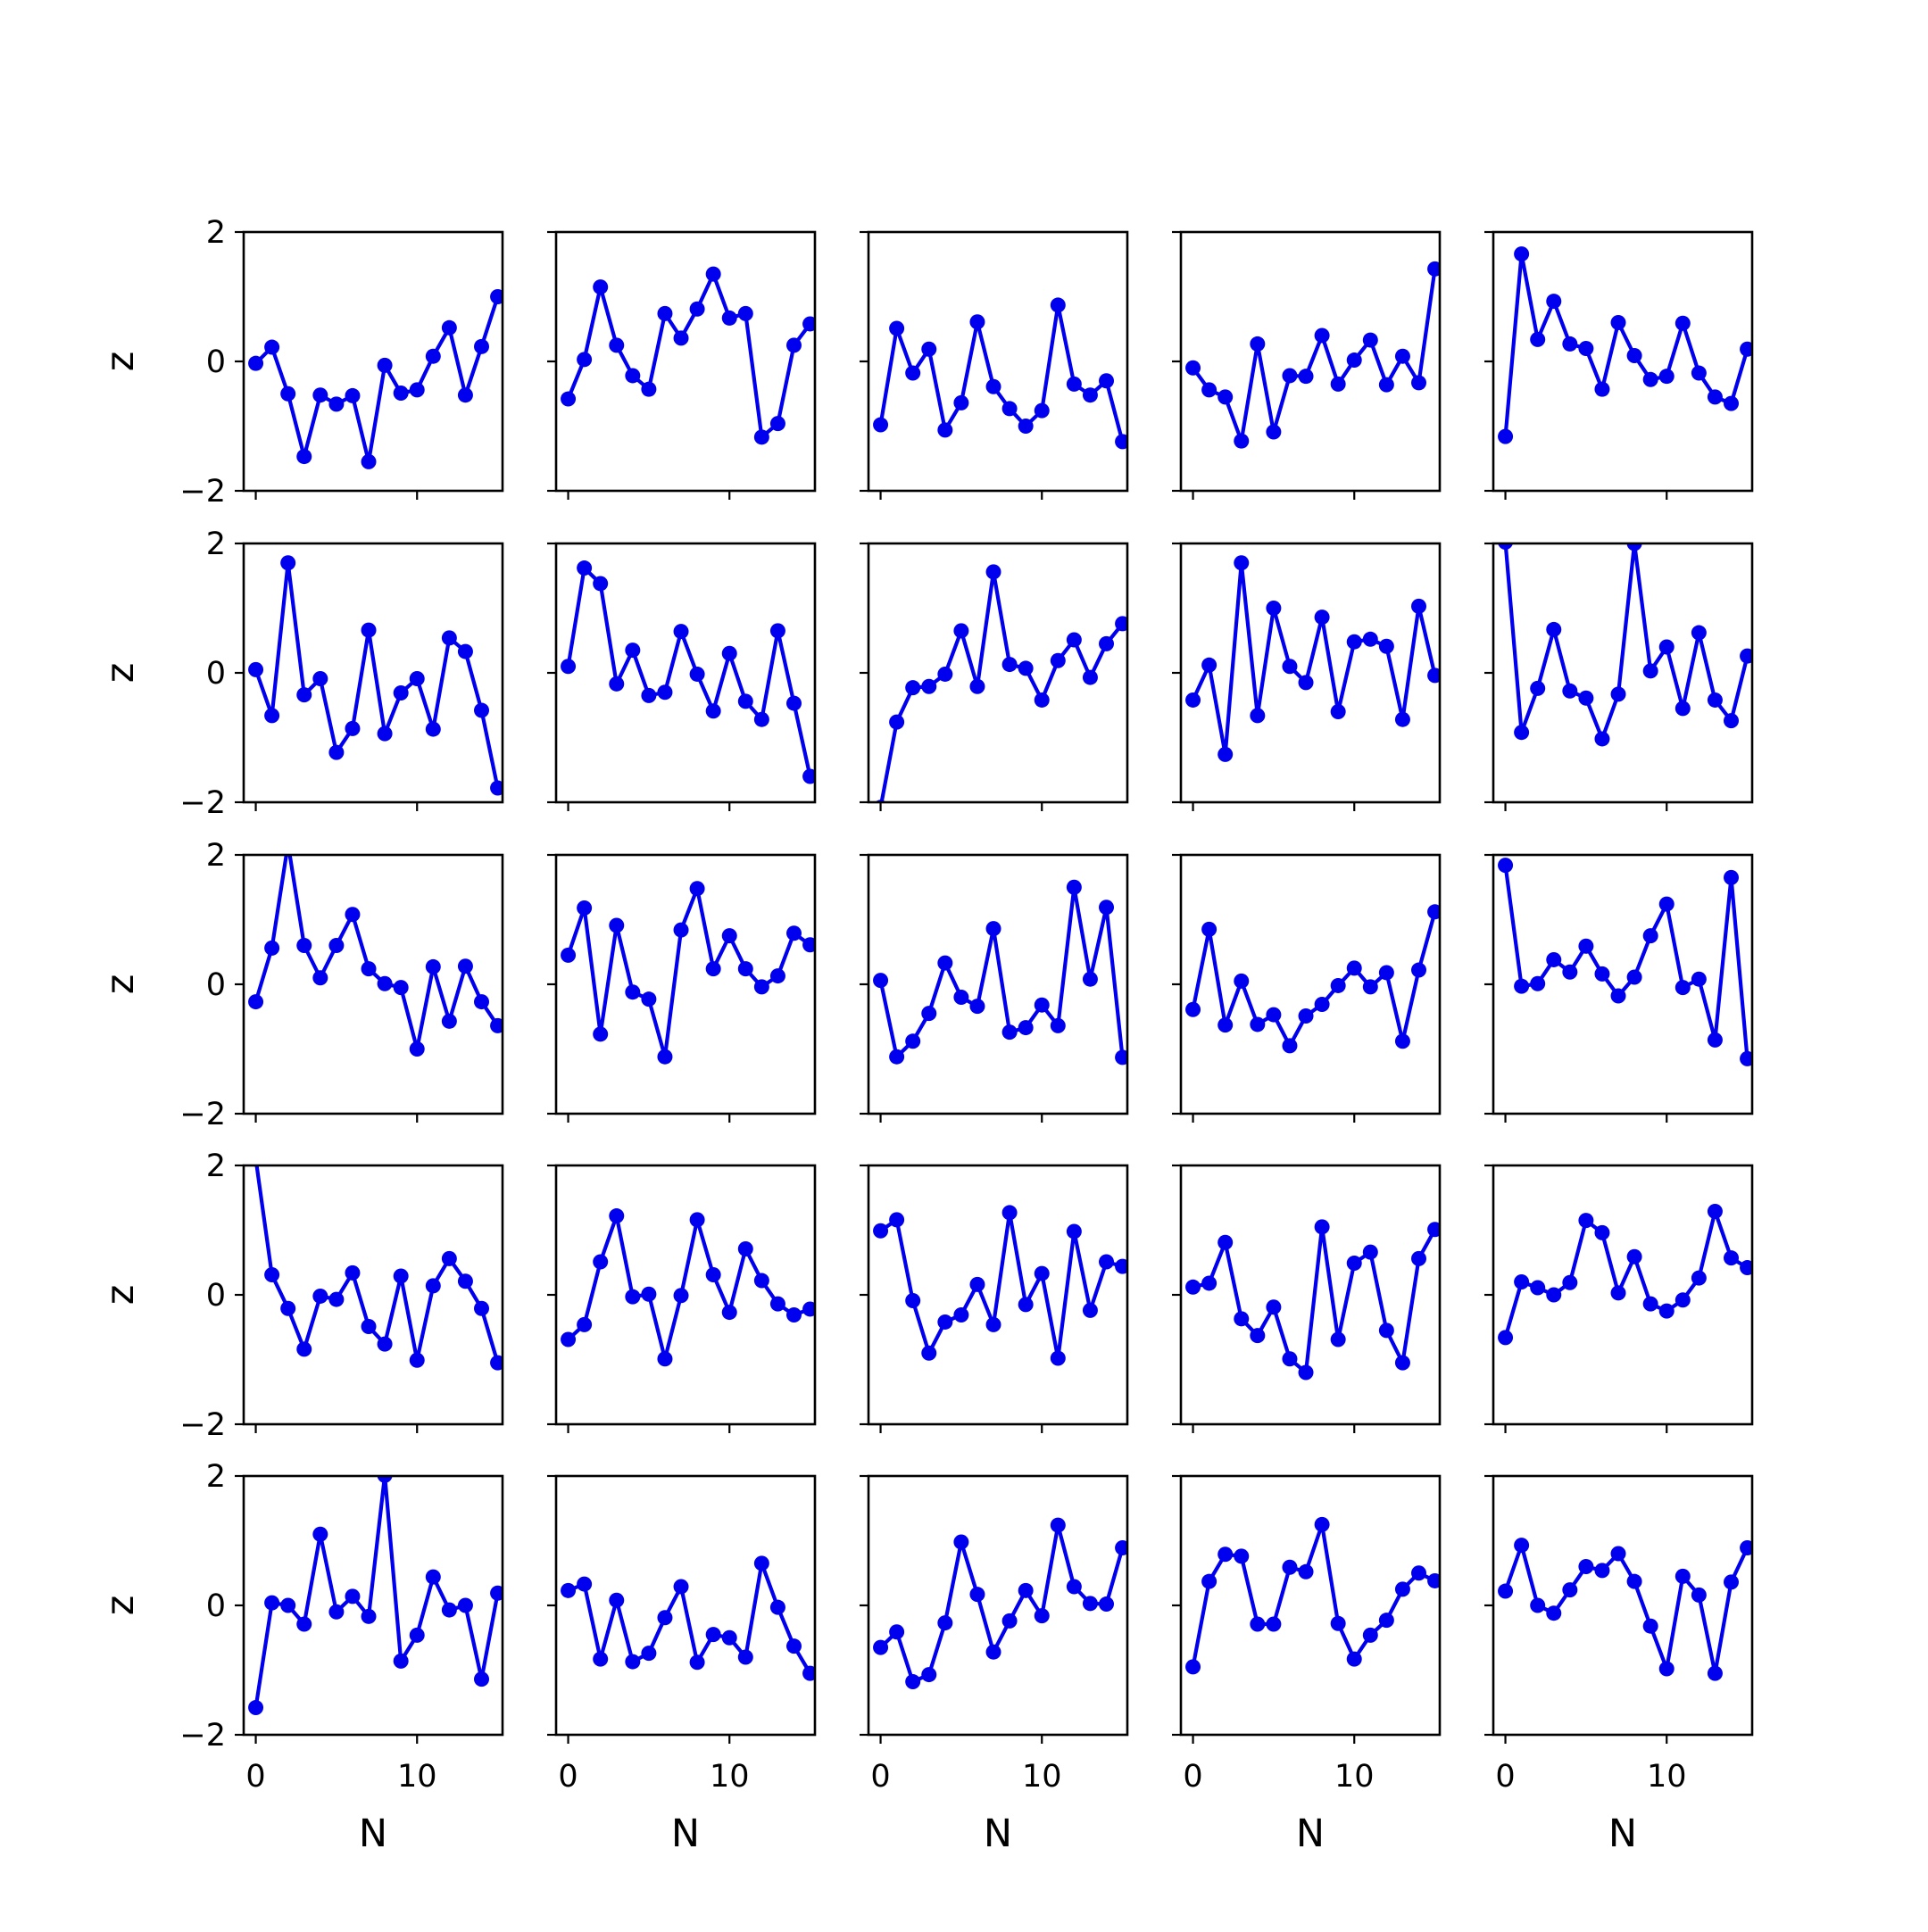 The image size is (1928, 1932). I want to click on x-tick-label-r4c1-1: 10, so click(730, 1777).